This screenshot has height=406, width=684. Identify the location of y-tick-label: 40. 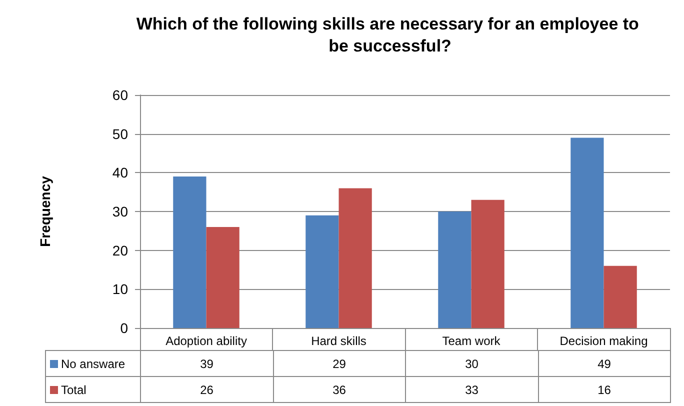
(120, 172).